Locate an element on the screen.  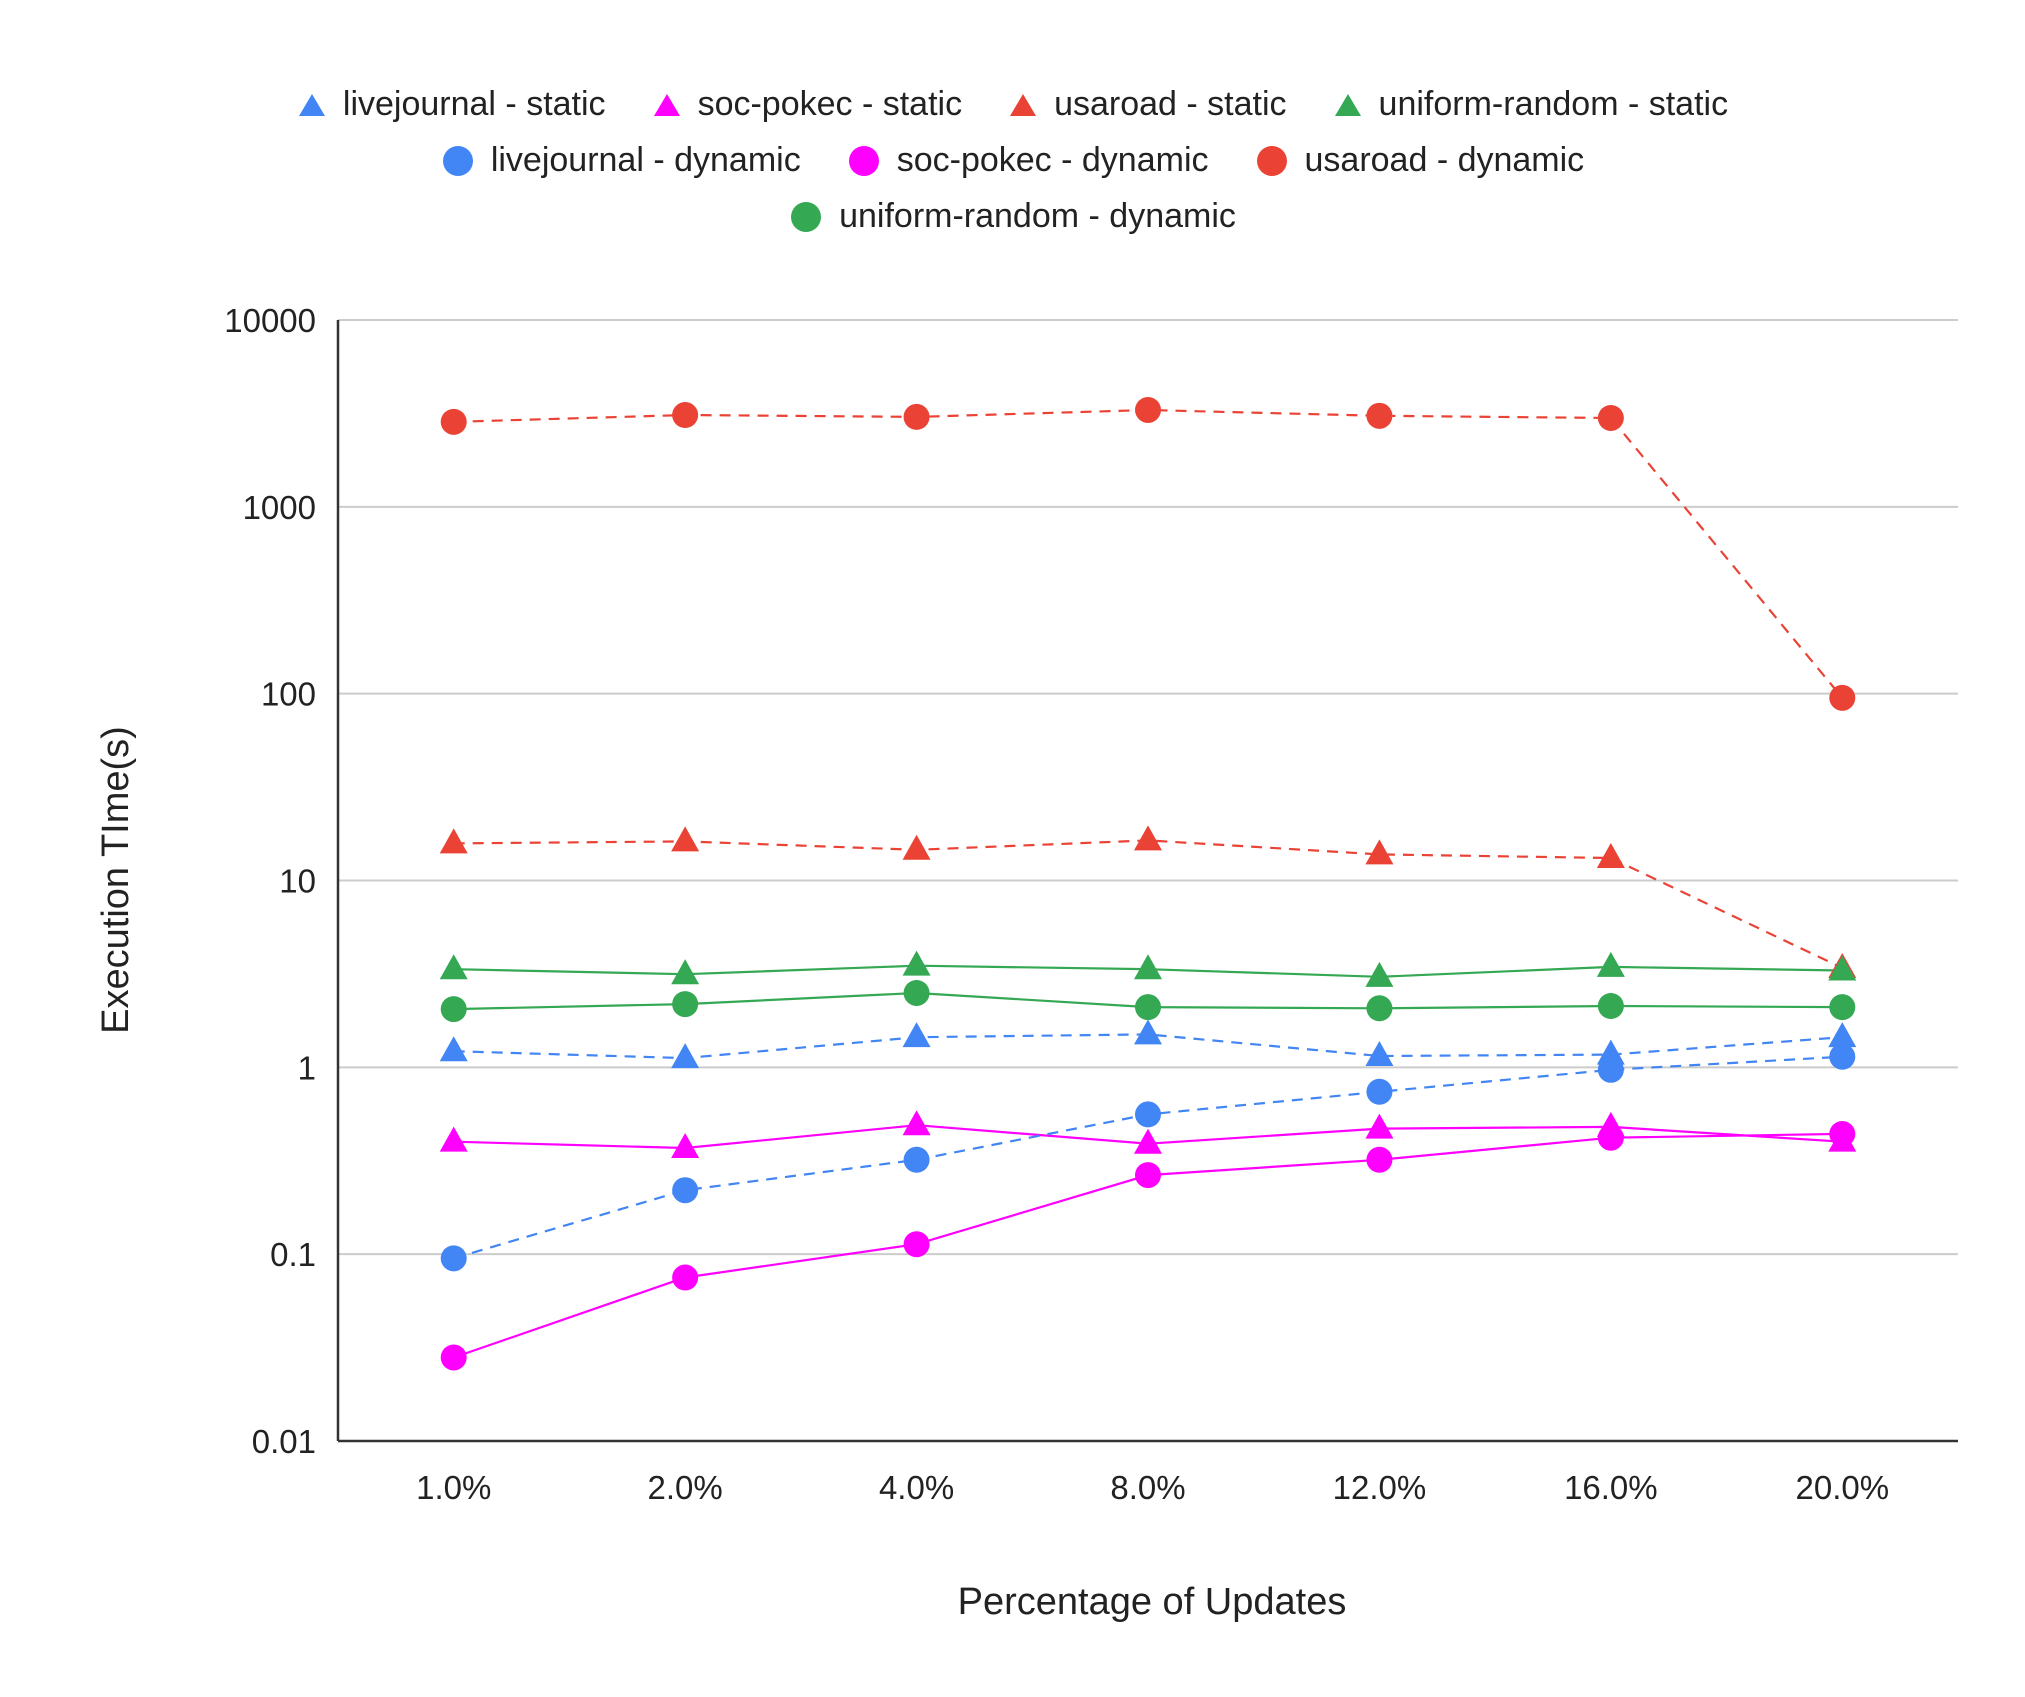
legend-label: soc-pokec - dynamic is located at coordinates (1052, 160).